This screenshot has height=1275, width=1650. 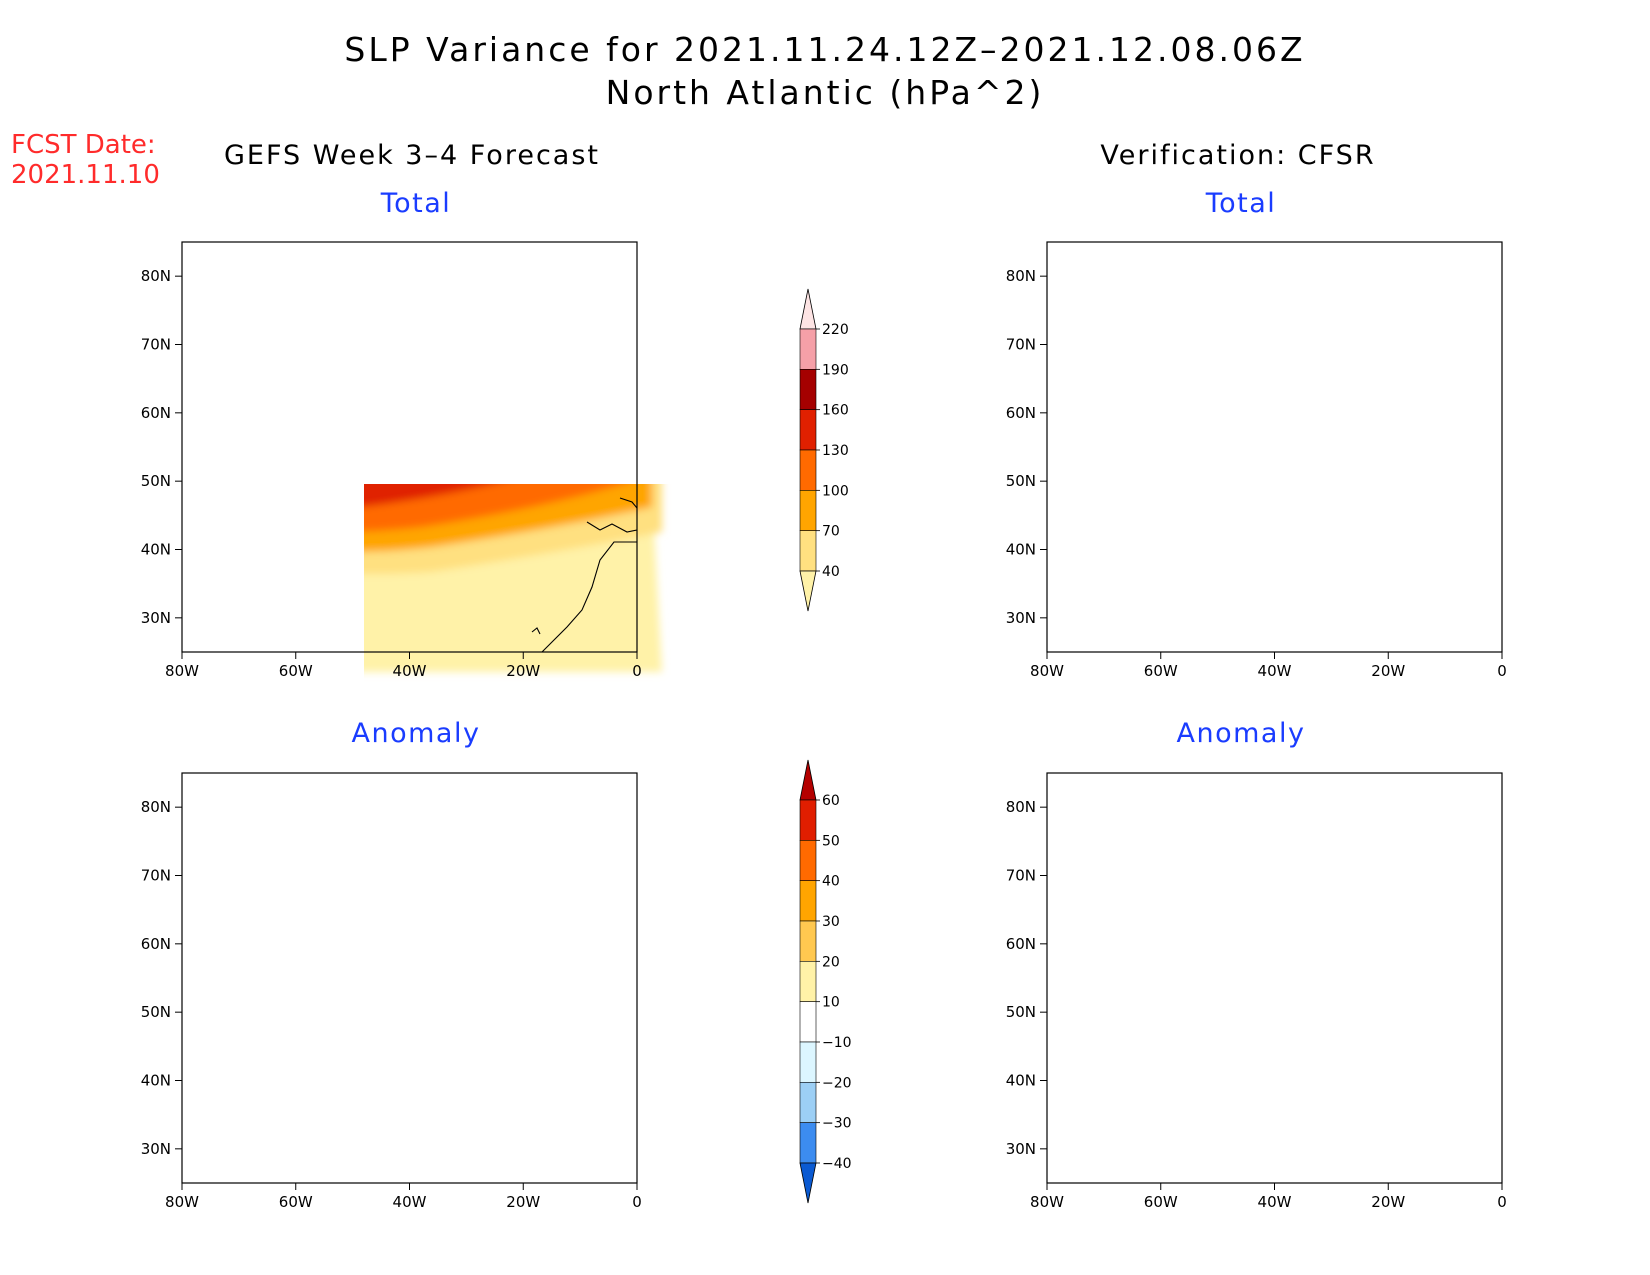 I want to click on total-colorbar: 220 190 160 130 100 70 40, so click(x=824, y=450).